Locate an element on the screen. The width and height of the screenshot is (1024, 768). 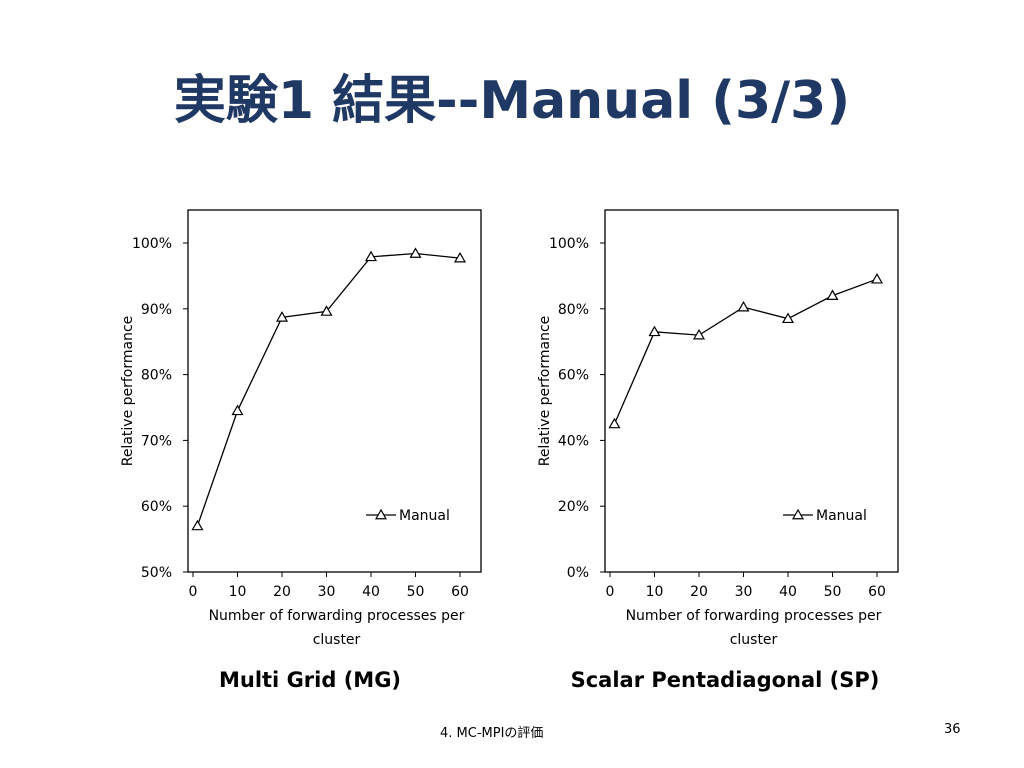
chart-caption-sp: Scalar Pentadiagonal (SP) is located at coordinates (725, 680).